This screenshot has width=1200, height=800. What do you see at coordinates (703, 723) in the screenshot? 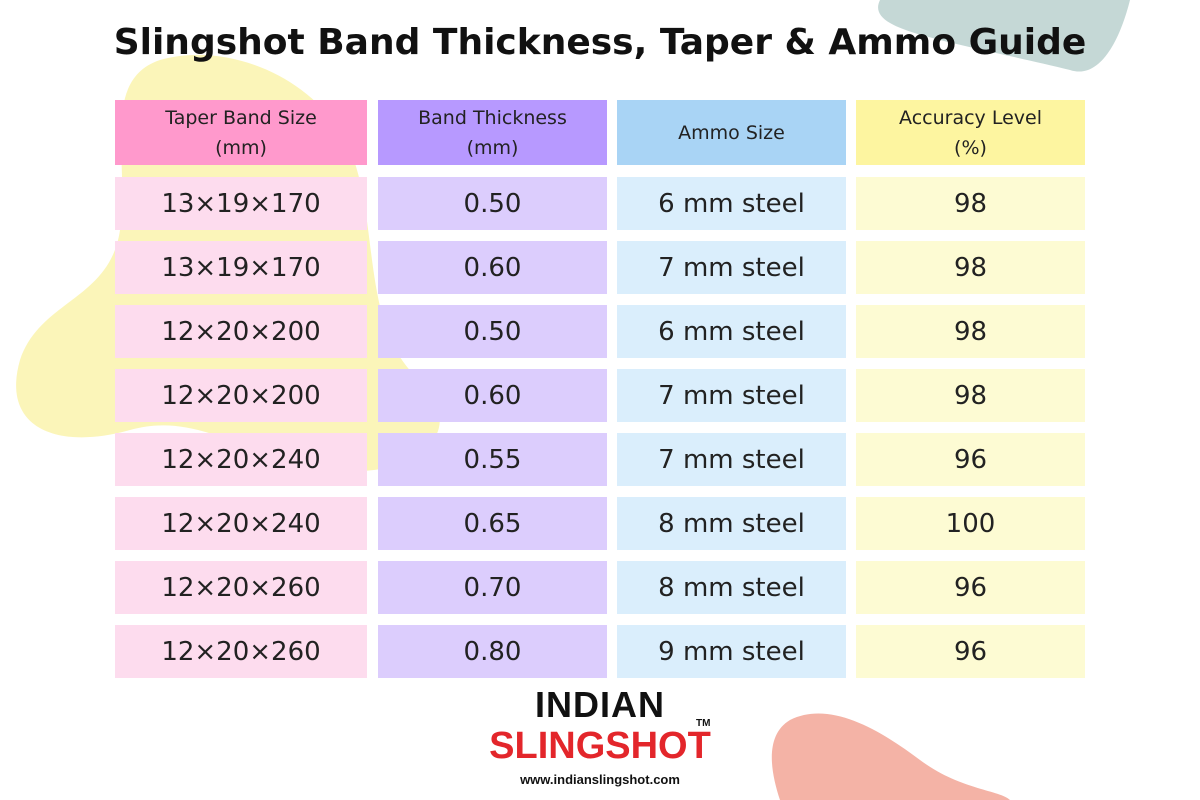
I see `trademark: TM` at bounding box center [703, 723].